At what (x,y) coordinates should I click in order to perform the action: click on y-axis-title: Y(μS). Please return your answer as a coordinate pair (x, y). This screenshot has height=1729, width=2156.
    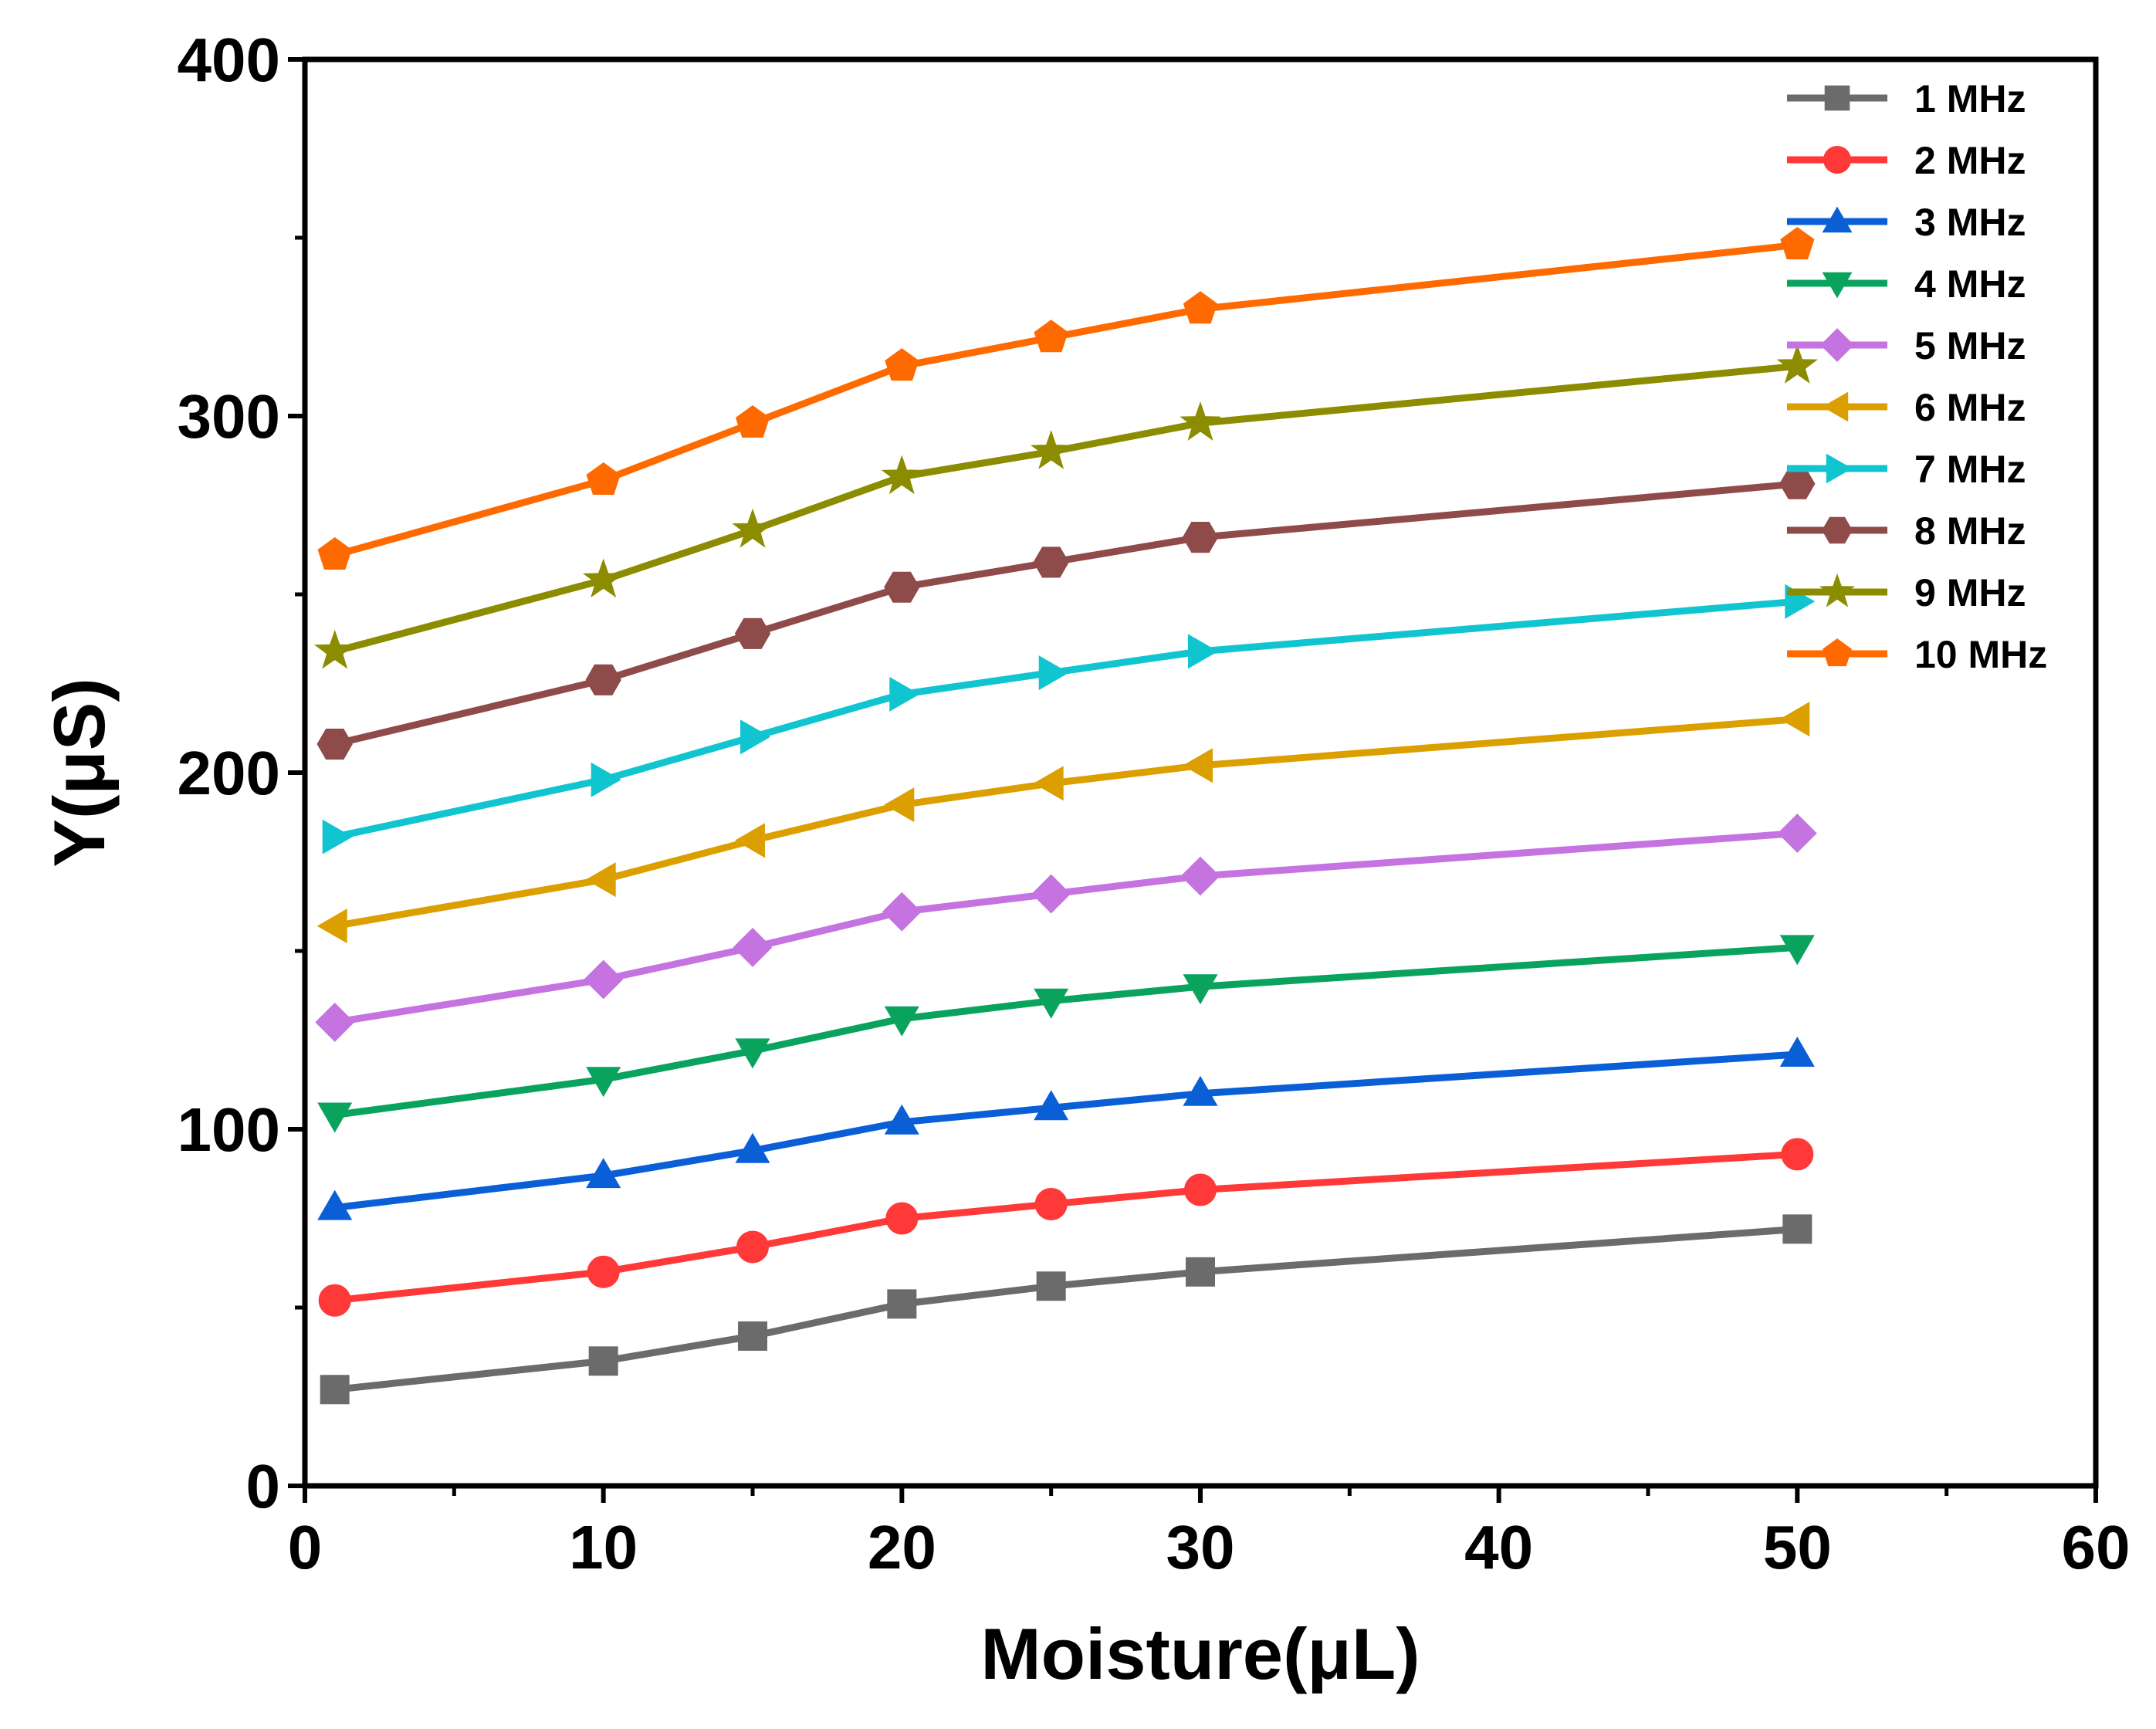
    Looking at the image, I should click on (79, 773).